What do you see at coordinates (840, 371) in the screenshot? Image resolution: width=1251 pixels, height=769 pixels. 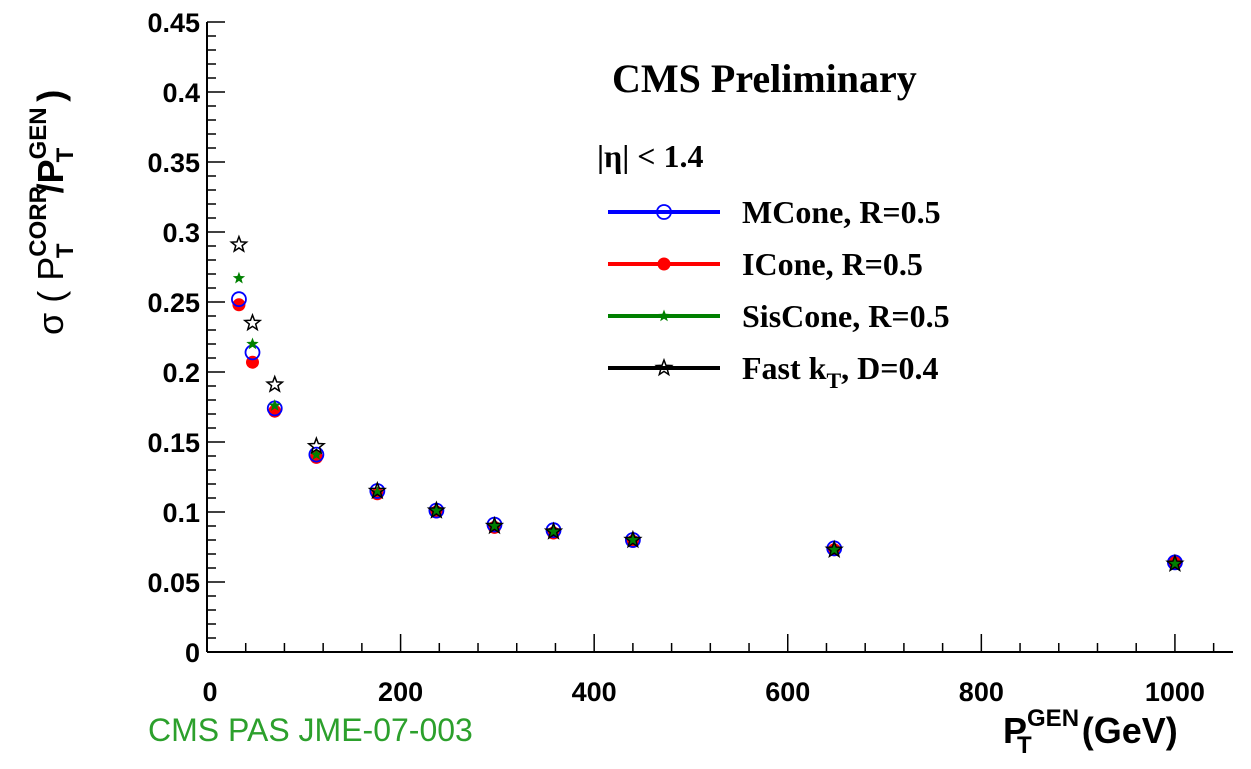 I see `legend-label: Fast kT, D=0.4` at bounding box center [840, 371].